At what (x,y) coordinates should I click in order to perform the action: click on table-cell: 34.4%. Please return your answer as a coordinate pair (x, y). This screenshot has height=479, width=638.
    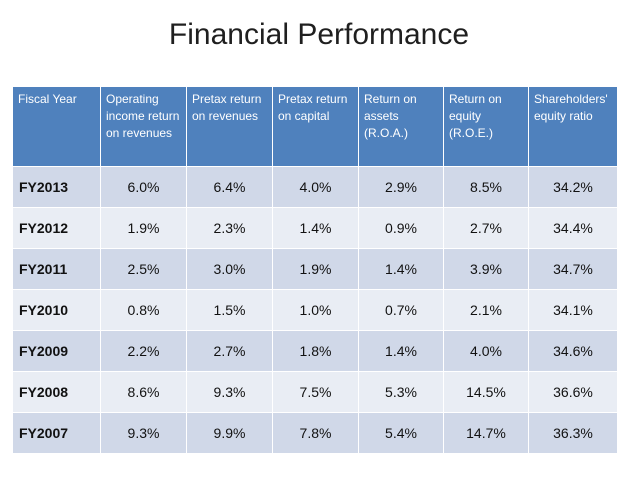
    Looking at the image, I should click on (573, 228).